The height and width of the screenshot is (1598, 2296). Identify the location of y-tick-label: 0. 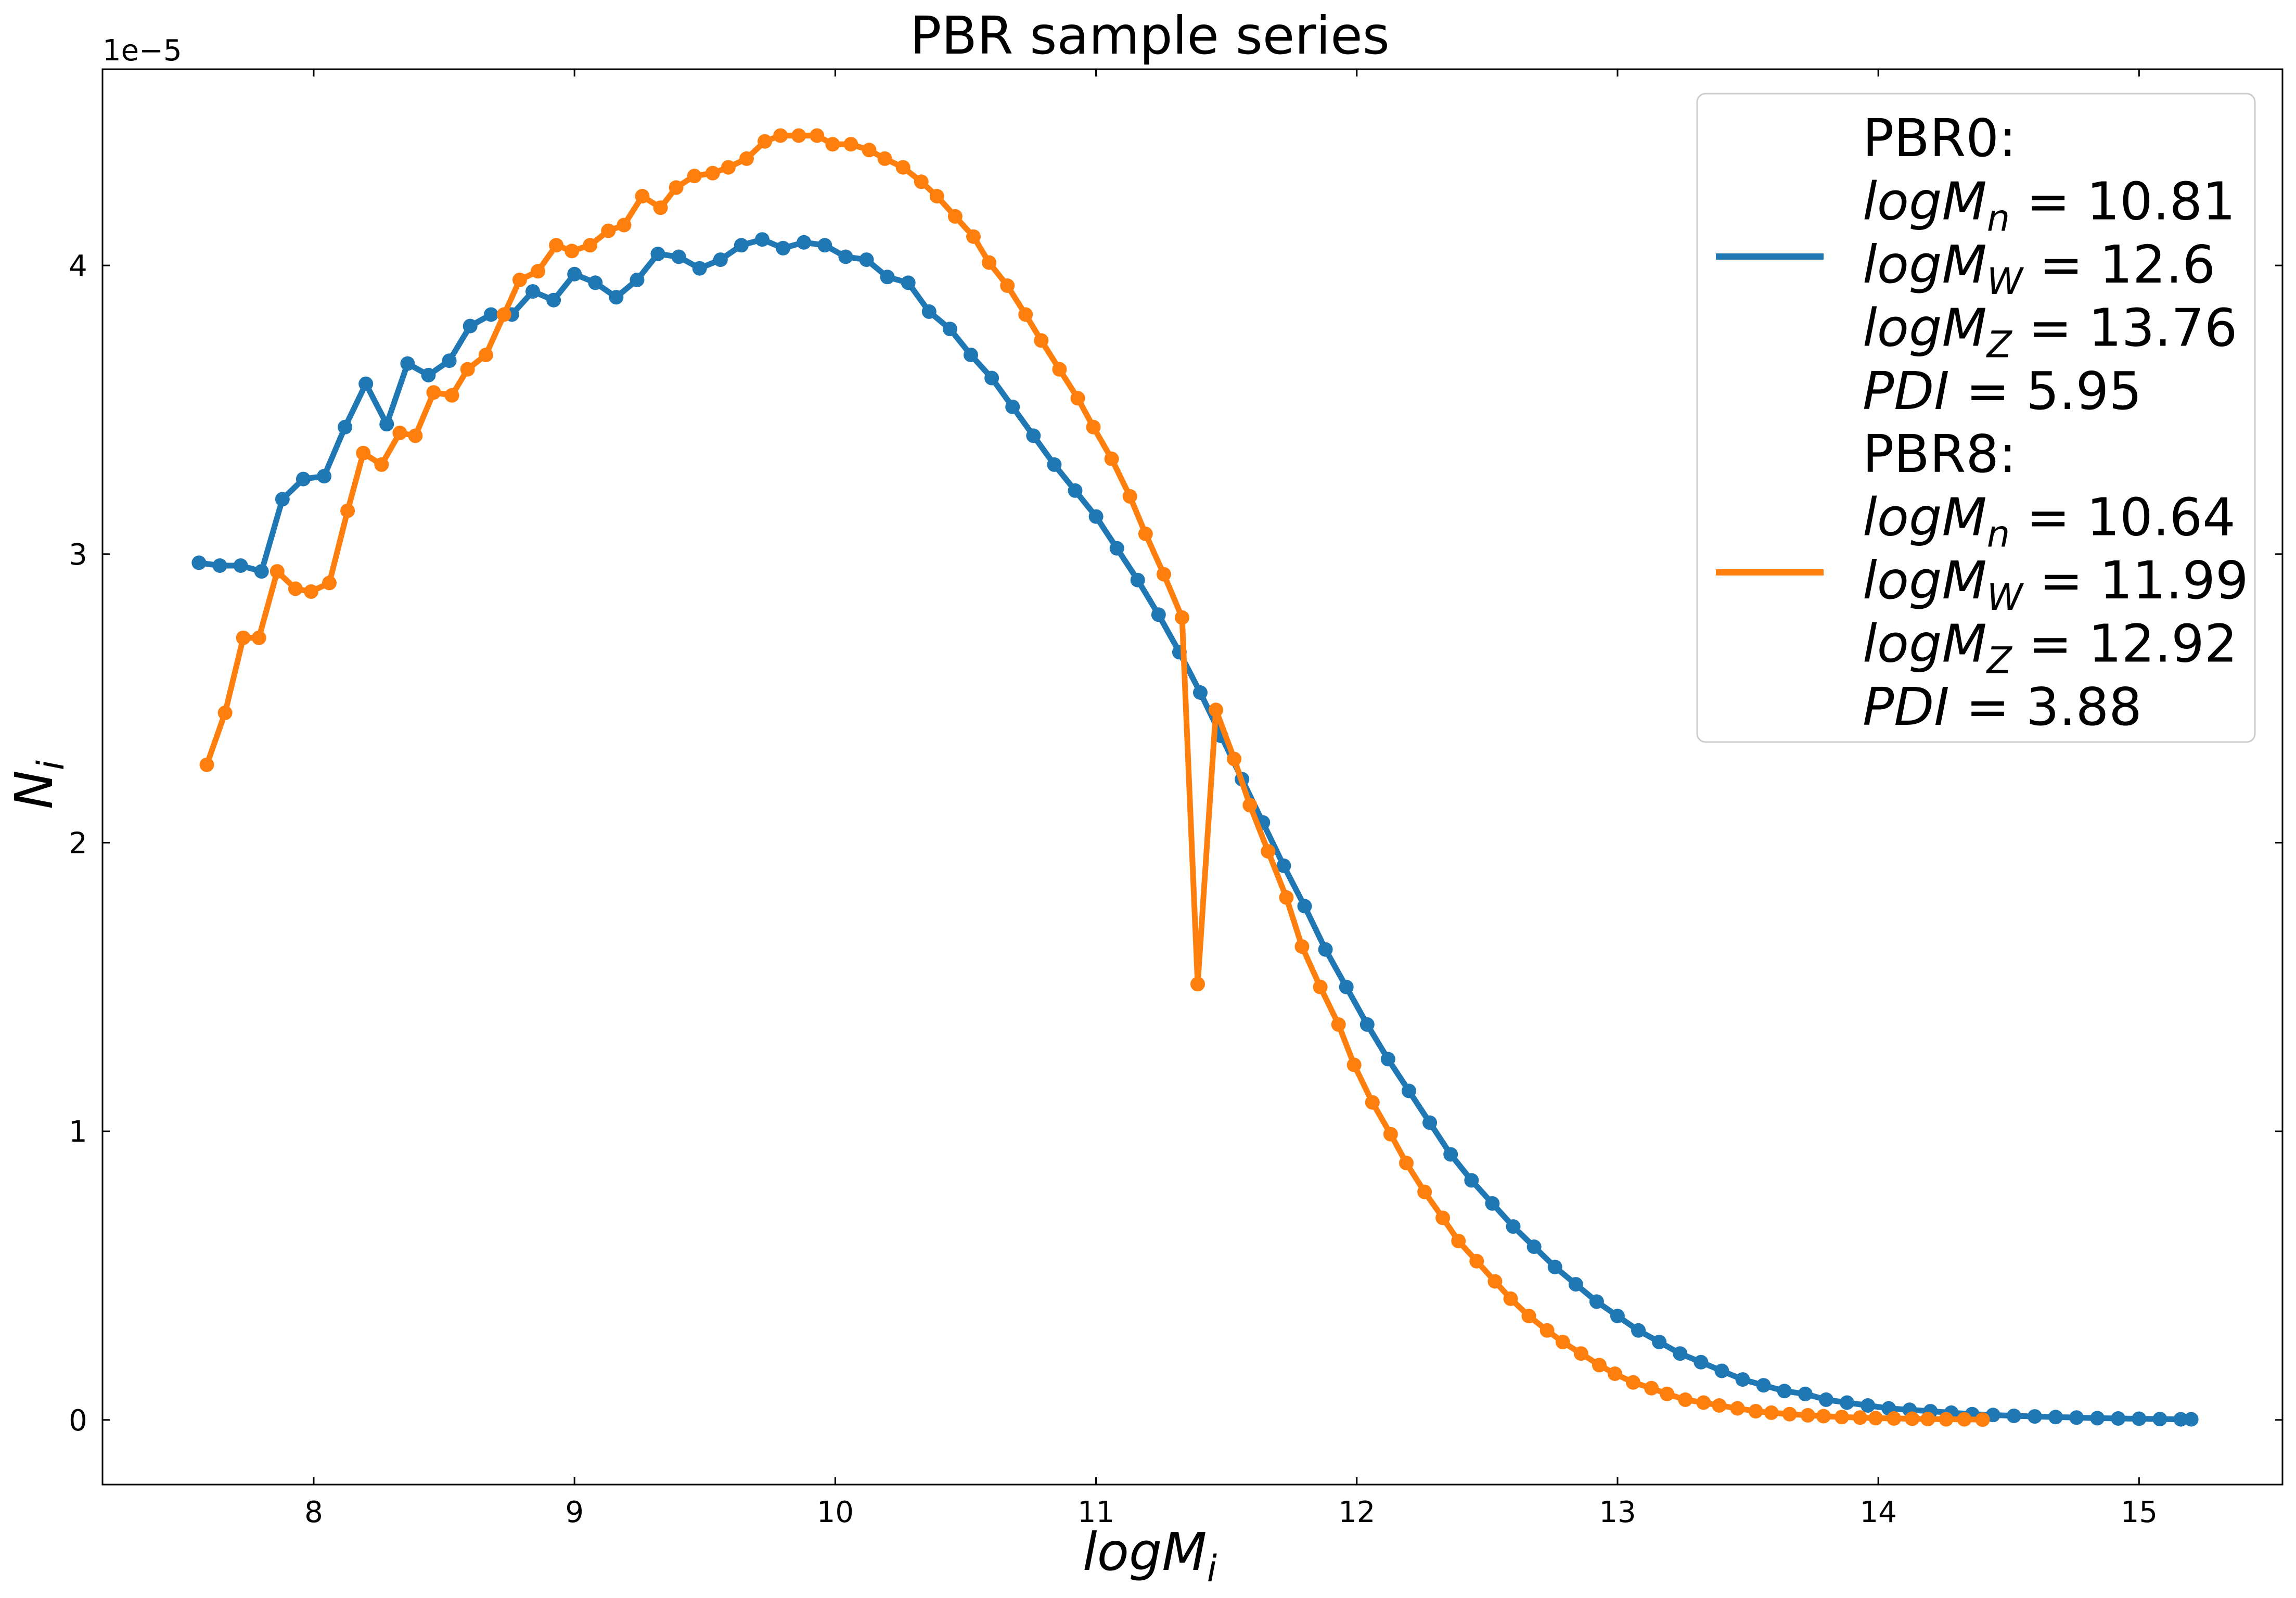
(78, 1421).